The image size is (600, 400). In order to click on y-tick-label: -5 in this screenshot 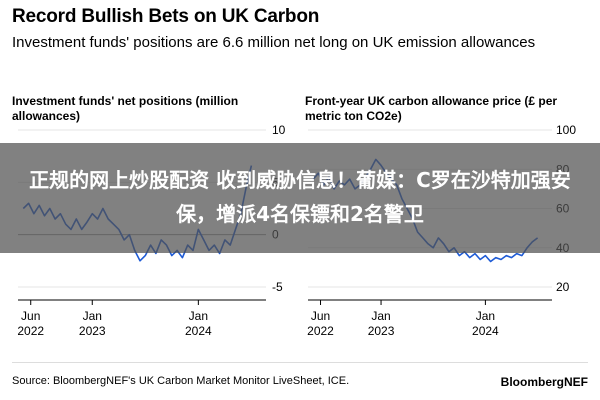, I will do `click(277, 287)`.